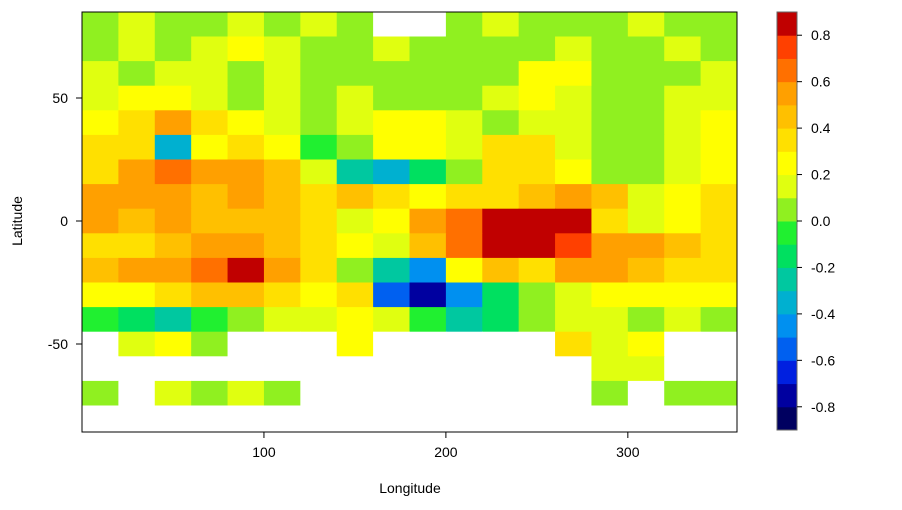 The image size is (902, 510). Describe the element at coordinates (821, 175) in the screenshot. I see `colorbar-tick-label: 0.2` at that location.